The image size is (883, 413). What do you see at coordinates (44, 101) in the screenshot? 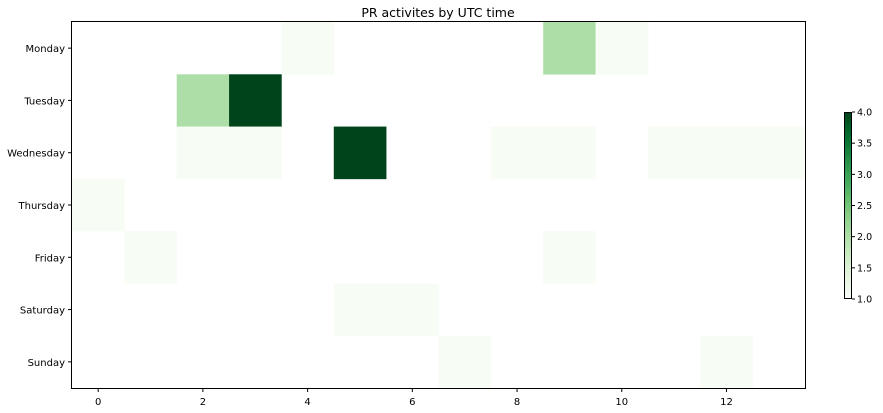
I see `y-tick-label: Tuesday` at bounding box center [44, 101].